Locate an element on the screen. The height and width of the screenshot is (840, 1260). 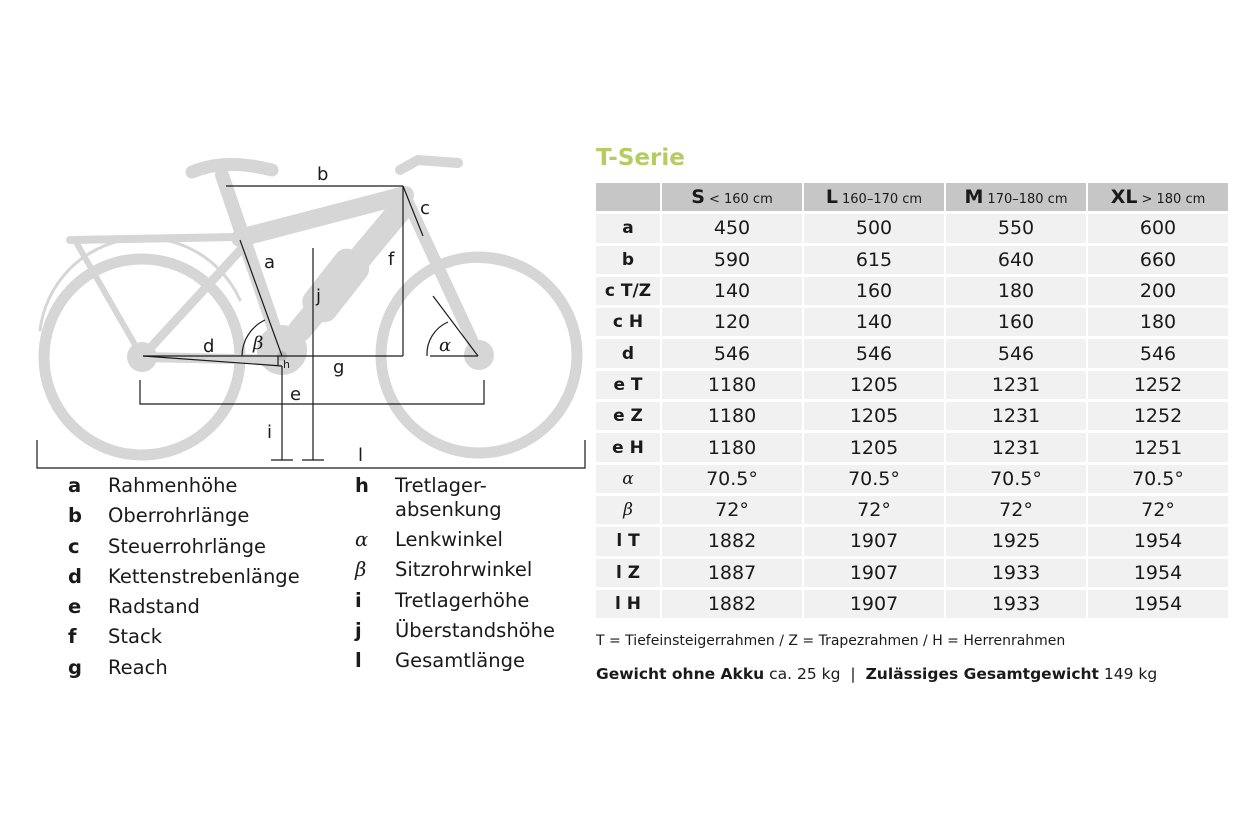
table-row: l T 1882 1907 1925 1954 is located at coordinates (912, 541).